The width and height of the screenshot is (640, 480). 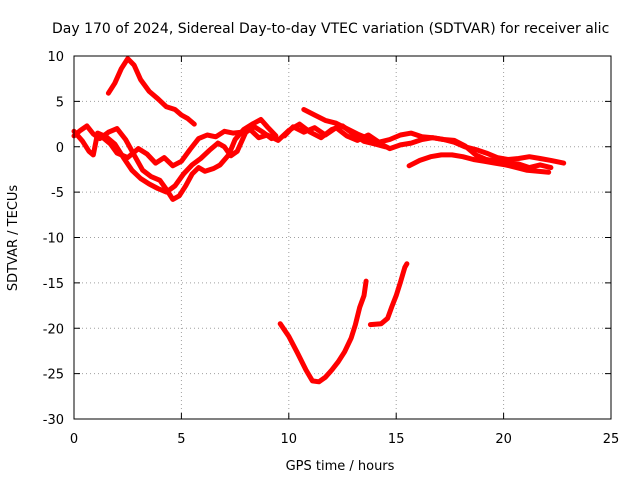 What do you see at coordinates (74, 439) in the screenshot?
I see `x-tick-label: 0` at bounding box center [74, 439].